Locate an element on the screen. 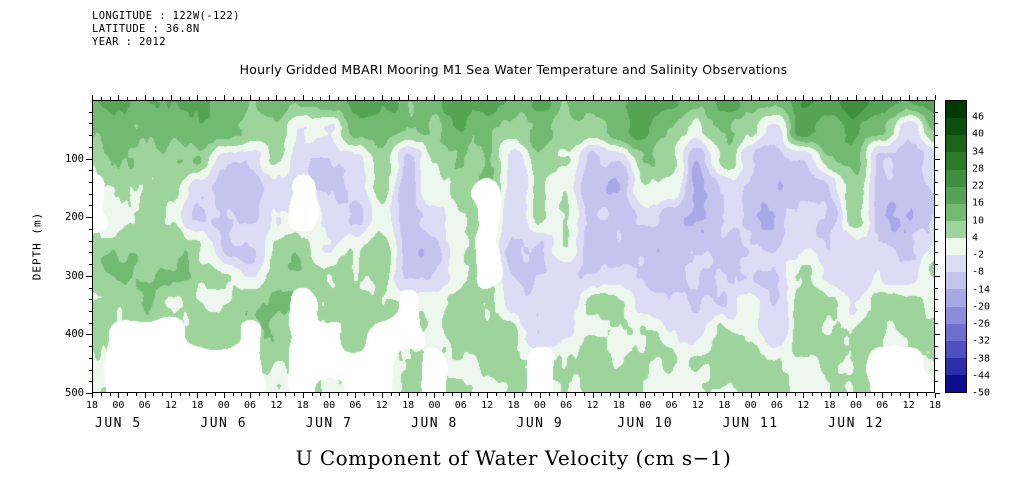  colorbar-label: 22 is located at coordinates (978, 186).